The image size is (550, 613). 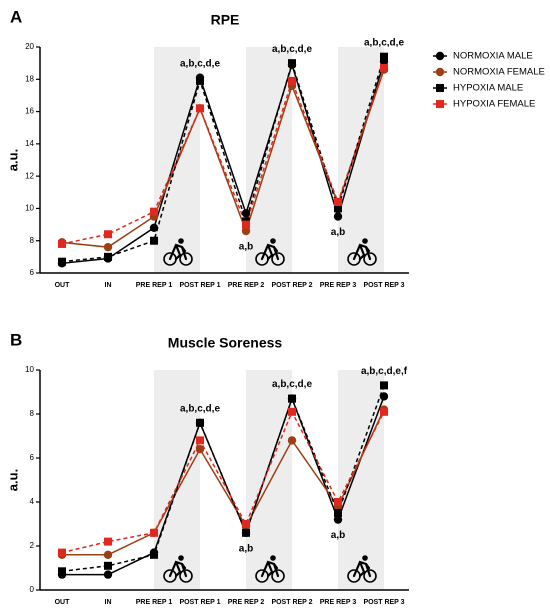 What do you see at coordinates (499, 72) in the screenshot?
I see `legend-label: NORMOXIA FEMALE` at bounding box center [499, 72].